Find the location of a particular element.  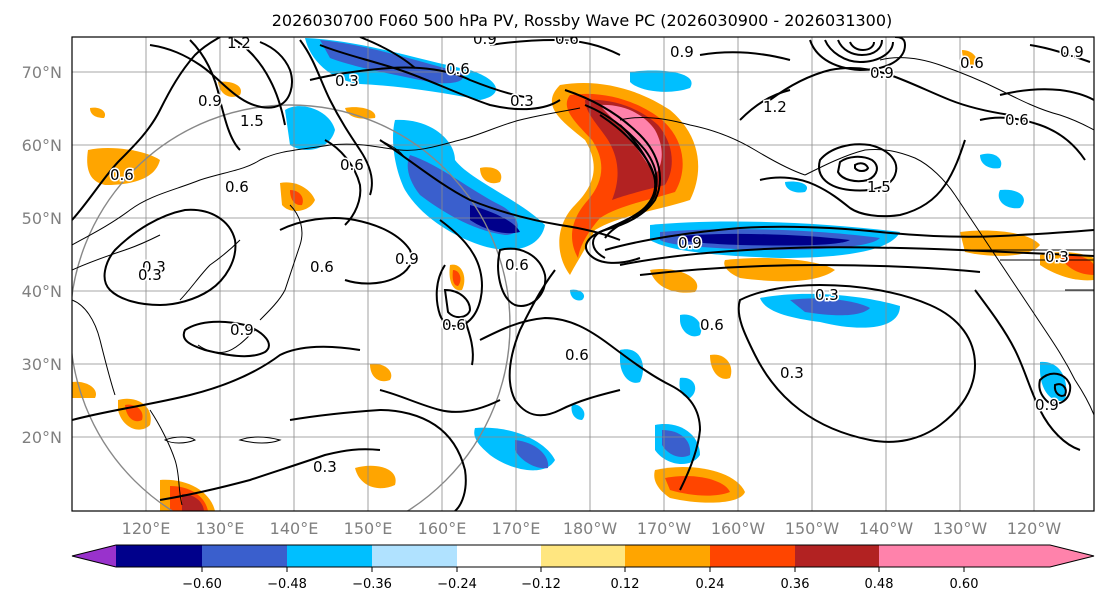

colorbar-ticks is located at coordinates (583, 569).